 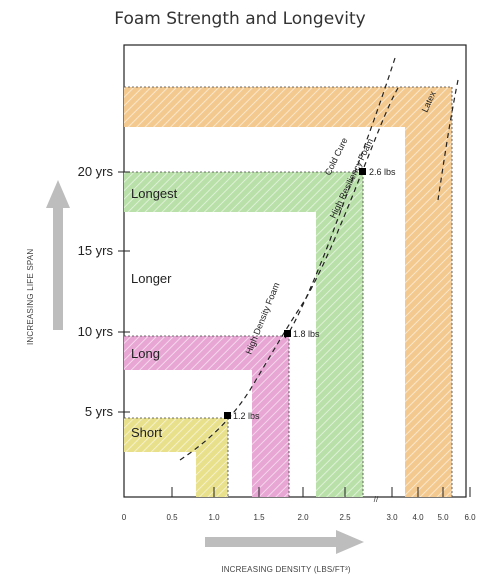 What do you see at coordinates (382, 172) in the screenshot?
I see `point-label-2-6lbs: 2.6 lbs` at bounding box center [382, 172].